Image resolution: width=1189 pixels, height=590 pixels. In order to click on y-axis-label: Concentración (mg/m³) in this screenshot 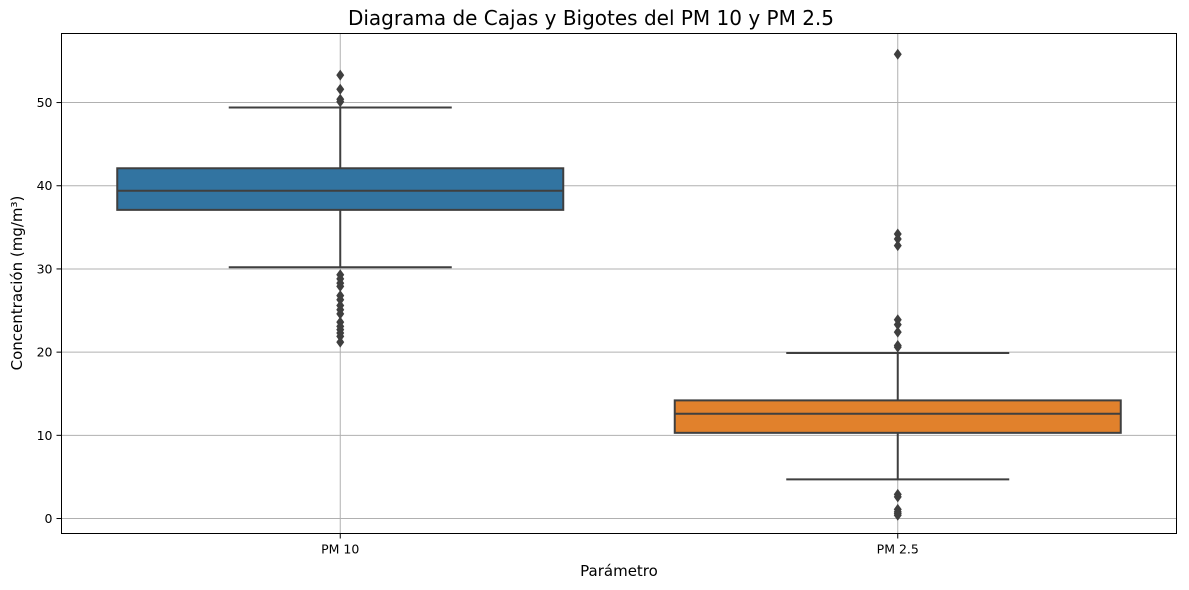, I will do `click(17, 283)`.